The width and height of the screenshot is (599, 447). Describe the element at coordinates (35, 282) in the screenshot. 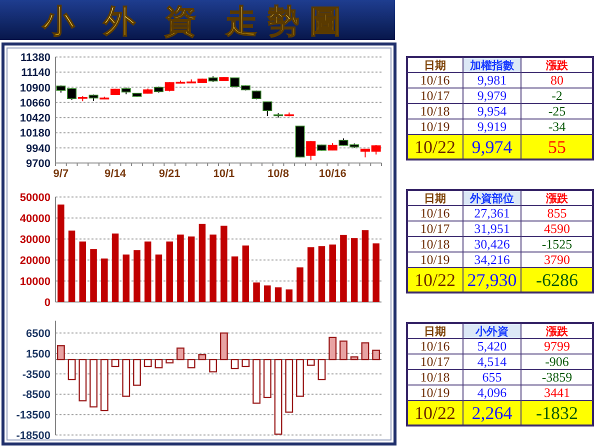

I see `y-tick-label: 10000` at that location.